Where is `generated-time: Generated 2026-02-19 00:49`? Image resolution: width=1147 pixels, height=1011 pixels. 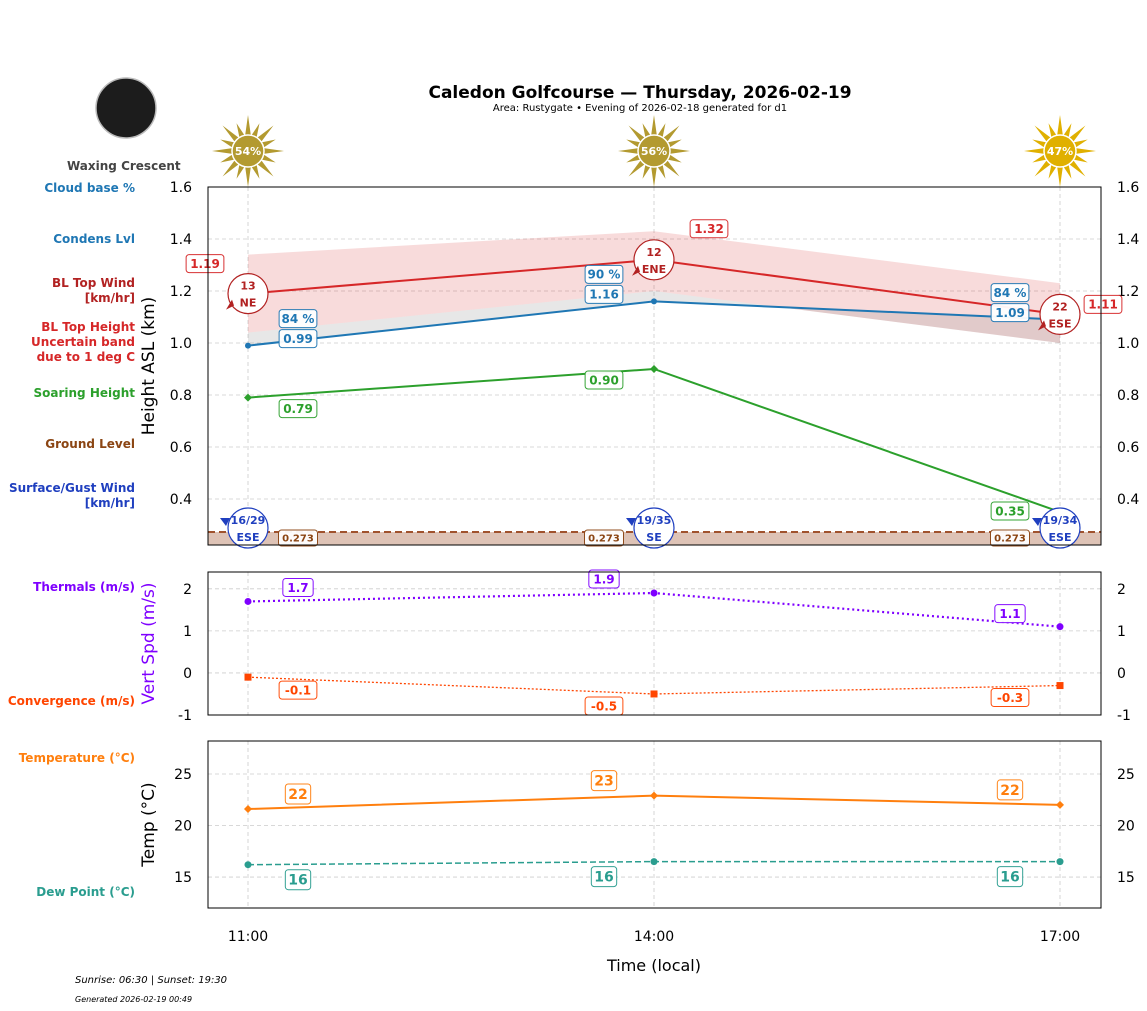
generated-time: Generated 2026-02-19 00:49 is located at coordinates (134, 999).